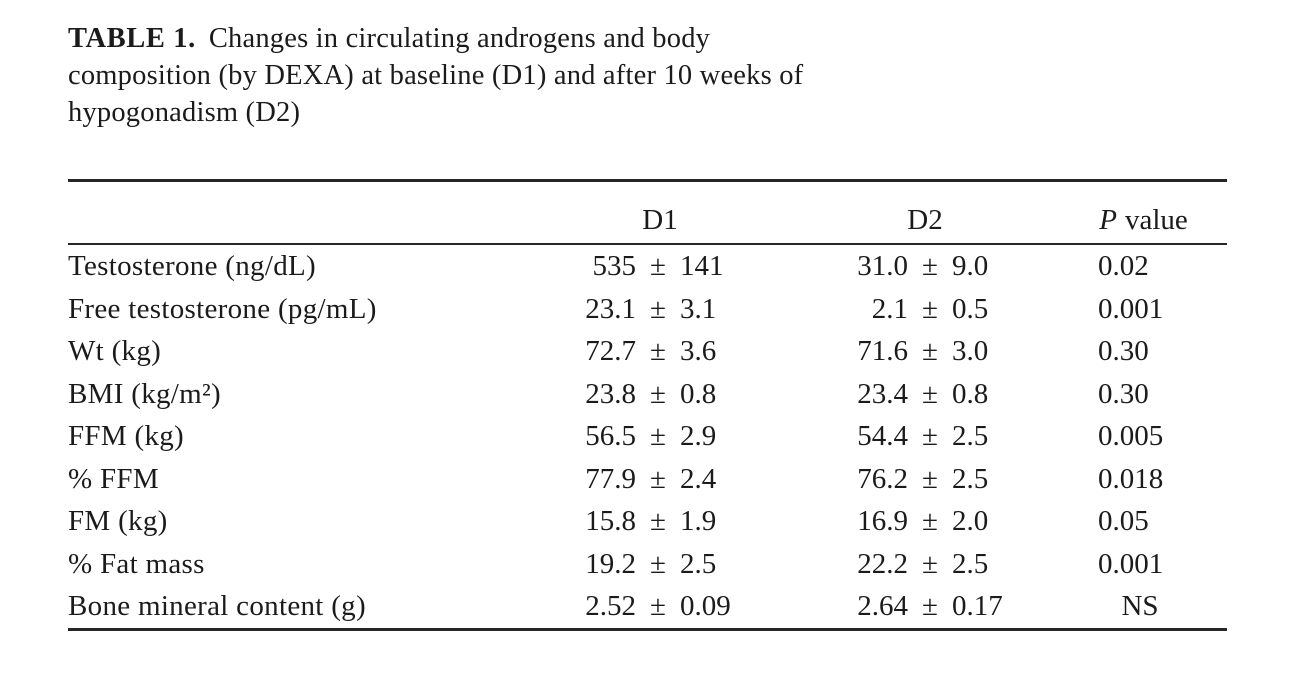 This screenshot has height=688, width=1300. I want to click on d1-mean: 2.52, so click(610, 606).